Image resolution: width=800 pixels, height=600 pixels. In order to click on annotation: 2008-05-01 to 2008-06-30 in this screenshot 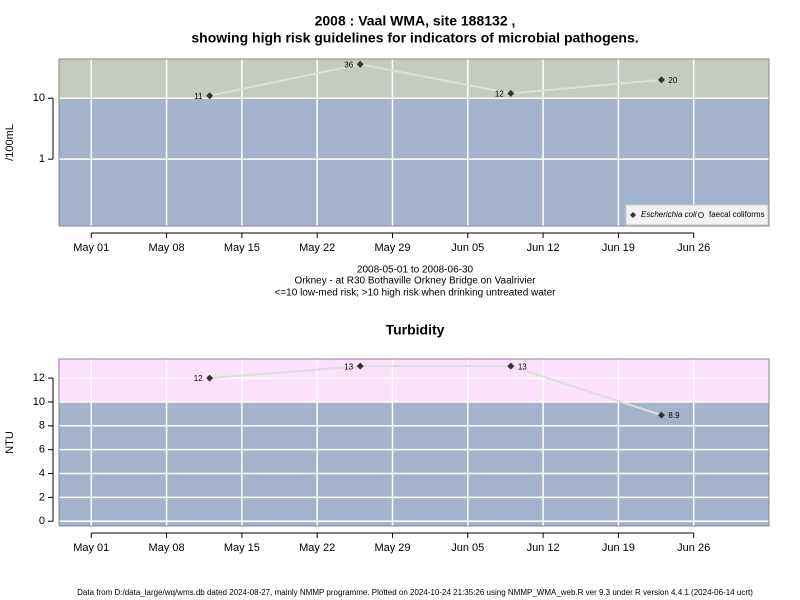, I will do `click(415, 270)`.